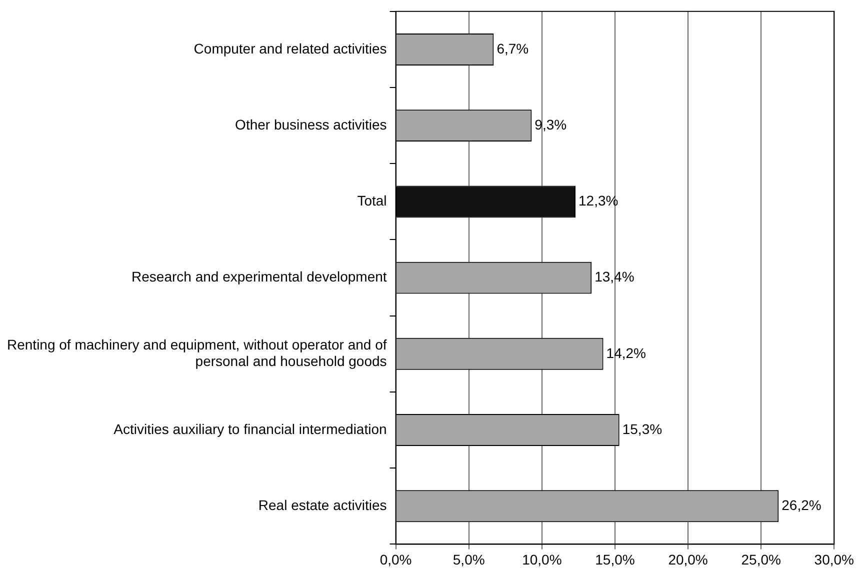 This screenshot has width=857, height=576. I want to click on x-tick-label: 5,0%, so click(468, 559).